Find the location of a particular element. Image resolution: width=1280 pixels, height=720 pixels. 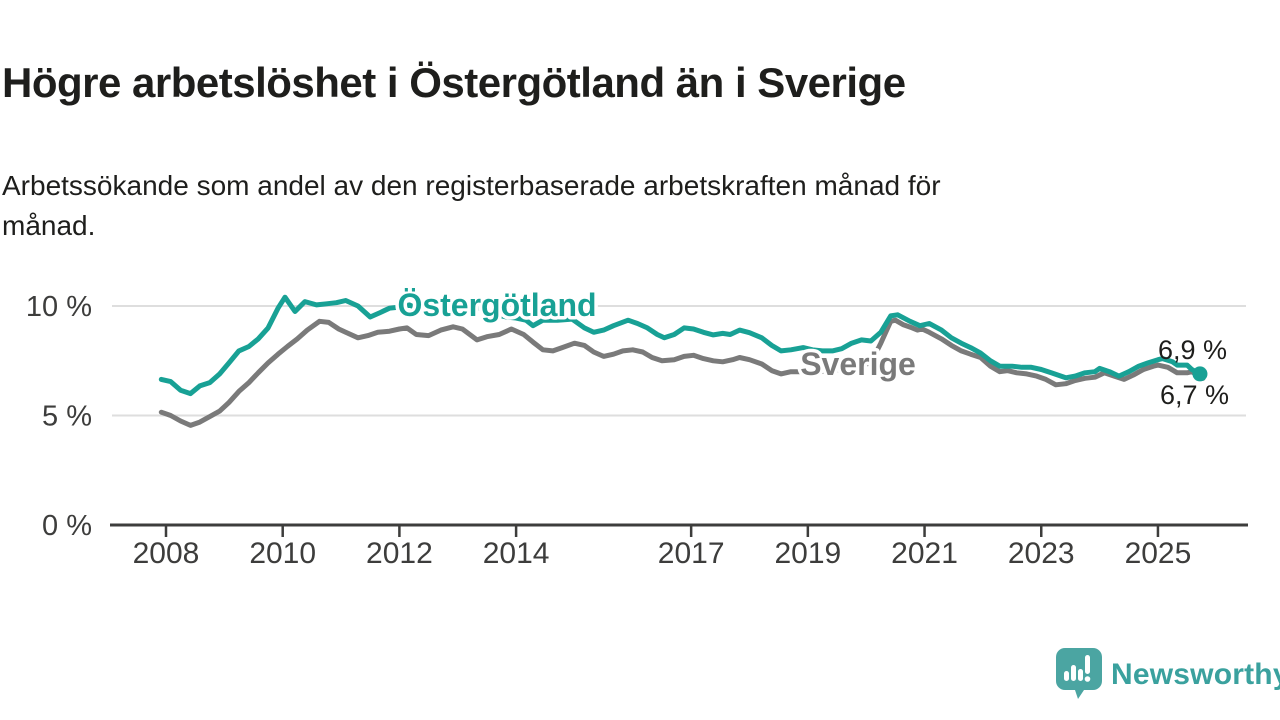

series-line-sverige is located at coordinates (682, 372).